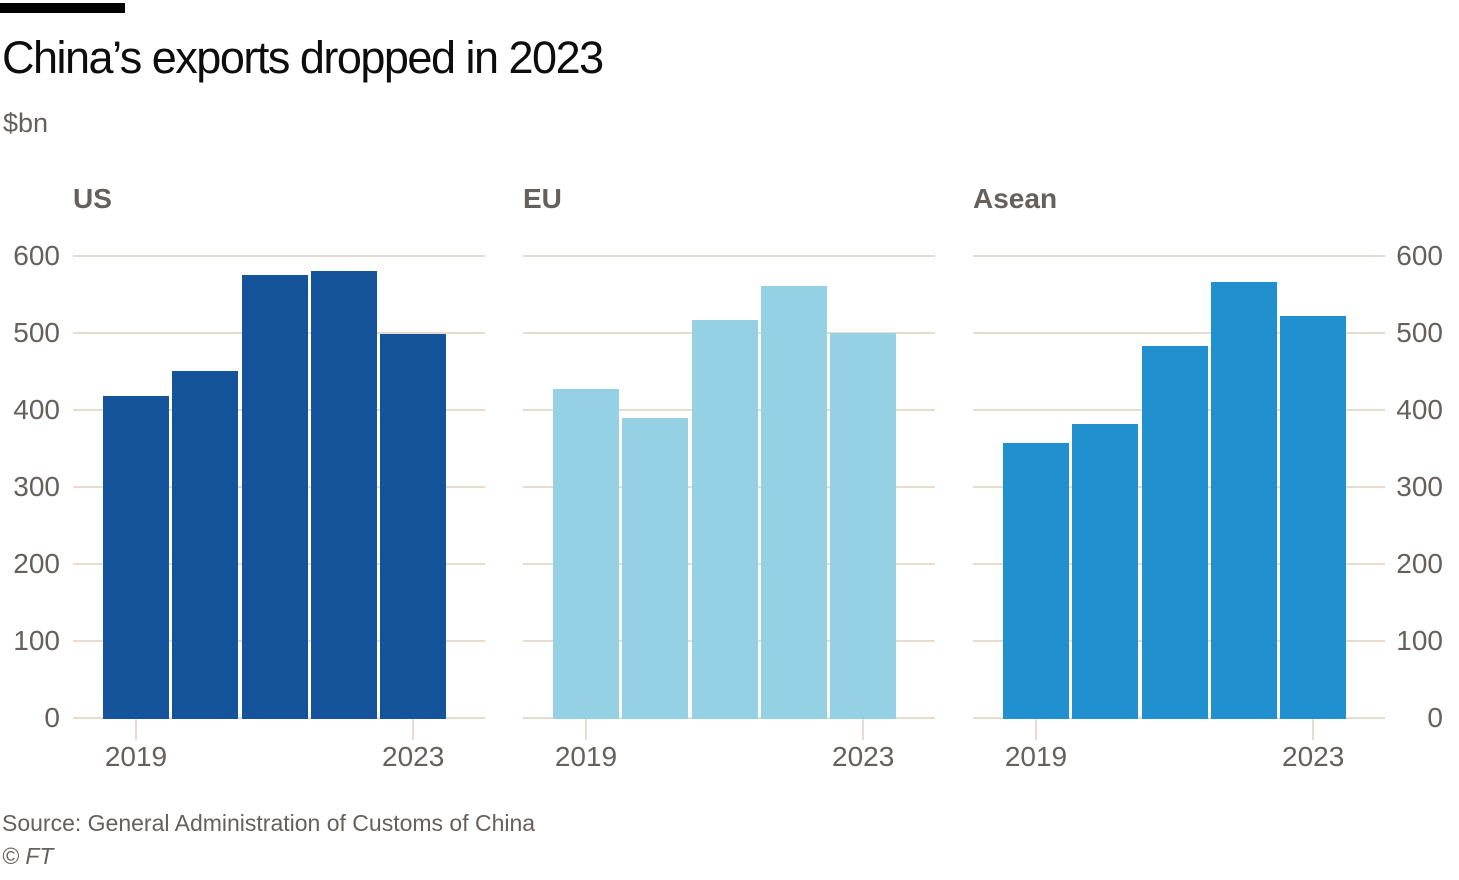 This screenshot has width=1459, height=880. I want to click on panel-title: US, so click(92, 198).